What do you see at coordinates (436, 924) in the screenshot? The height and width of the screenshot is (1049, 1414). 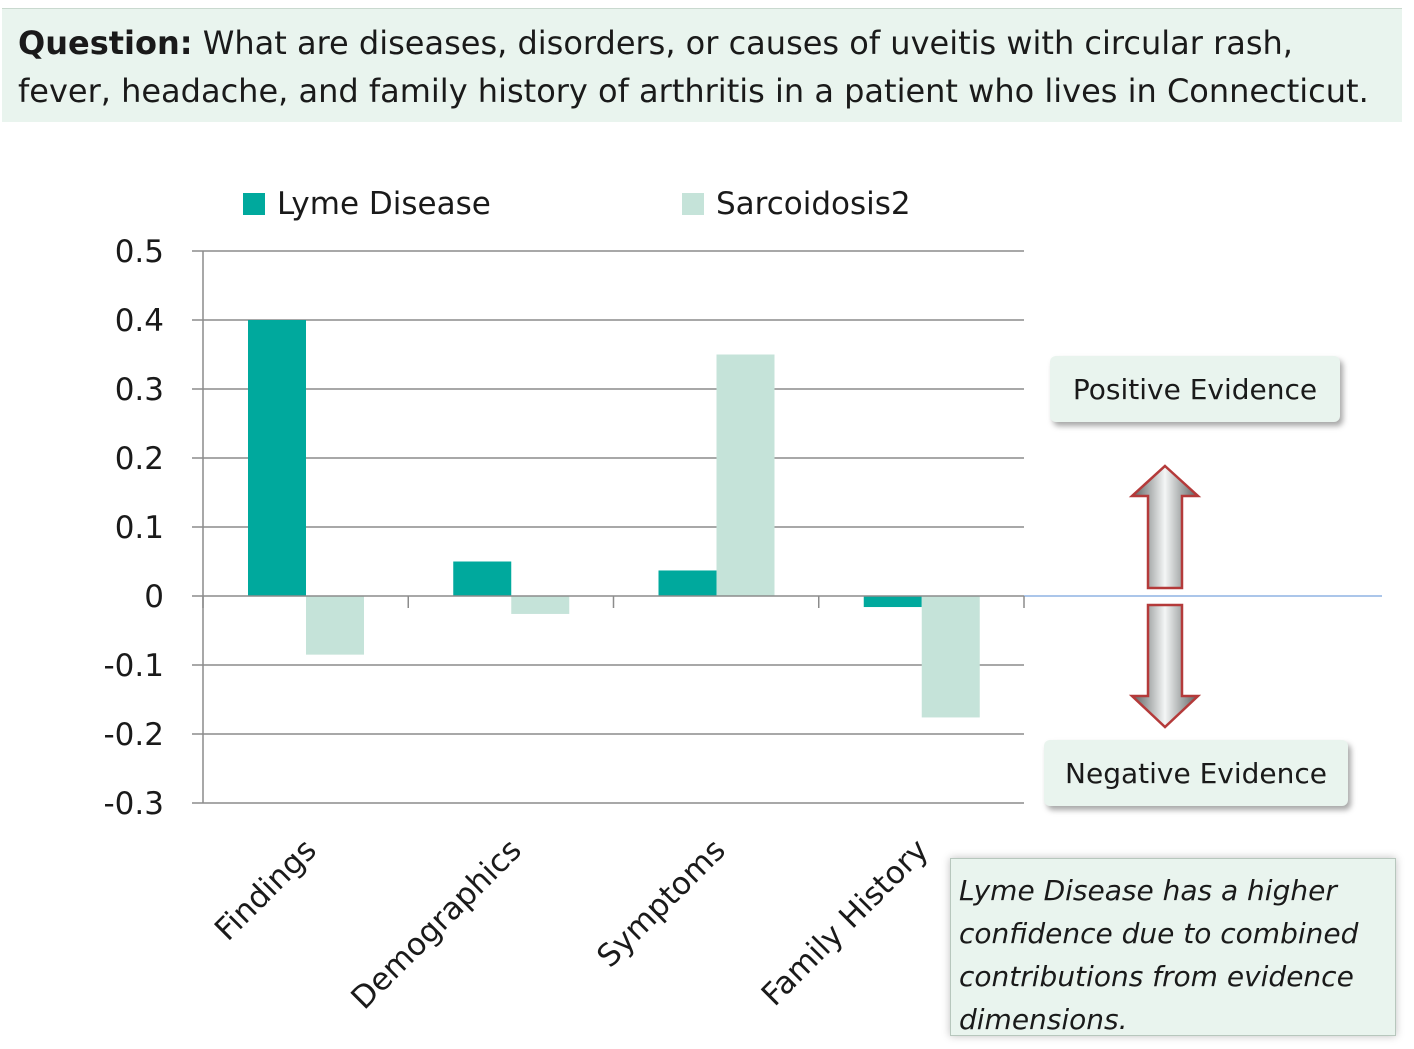 I see `x-category-label: Demographics` at bounding box center [436, 924].